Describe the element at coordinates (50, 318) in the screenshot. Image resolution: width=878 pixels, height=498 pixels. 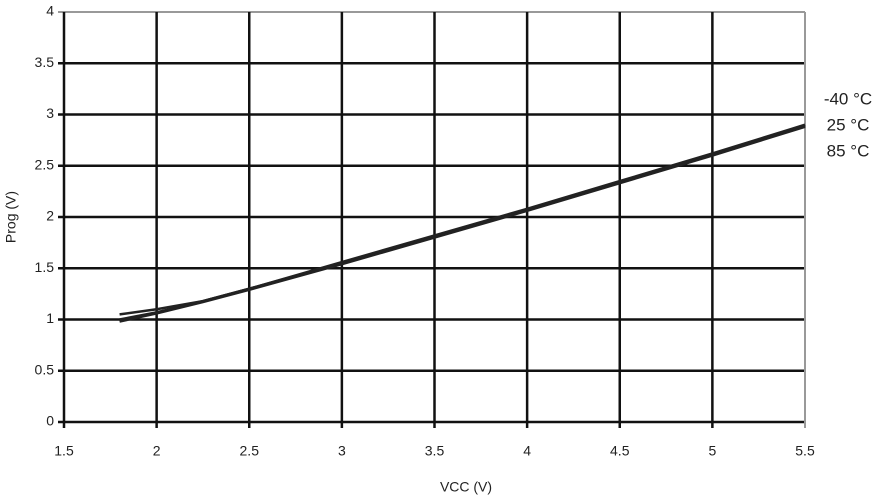
I see `y-tick-label: 1` at that location.